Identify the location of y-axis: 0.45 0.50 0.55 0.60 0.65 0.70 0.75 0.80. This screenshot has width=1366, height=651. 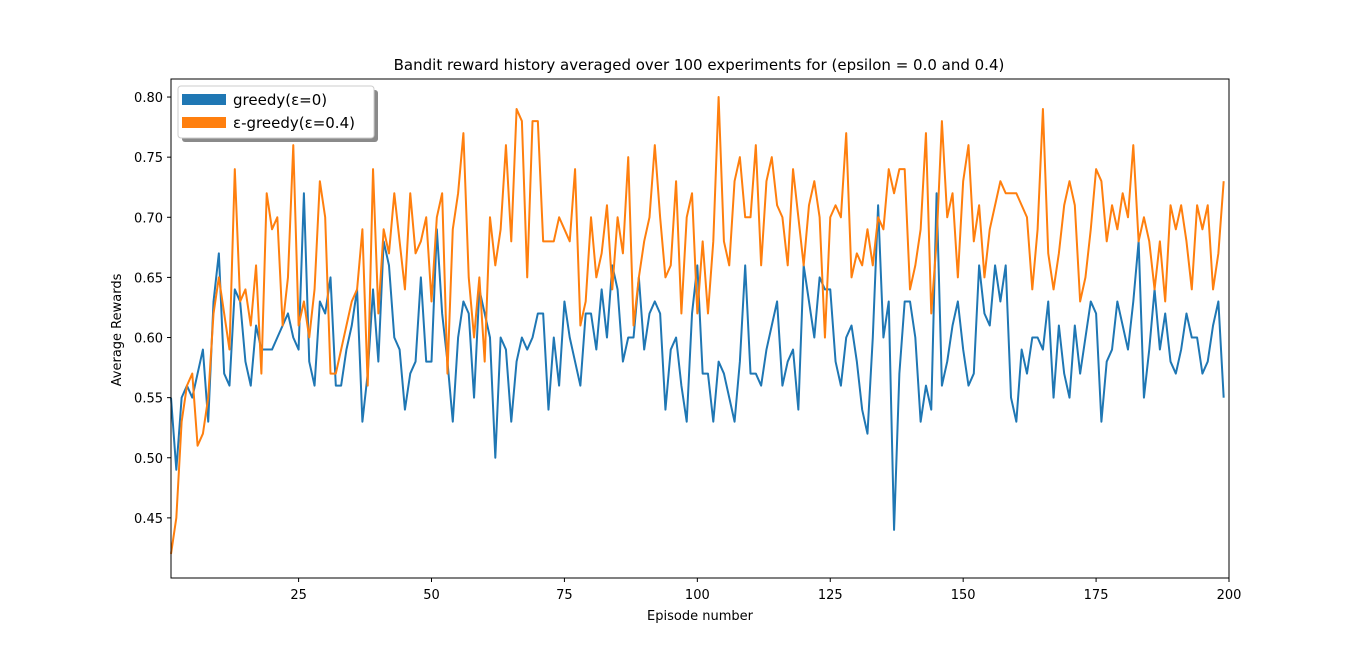
(152, 309).